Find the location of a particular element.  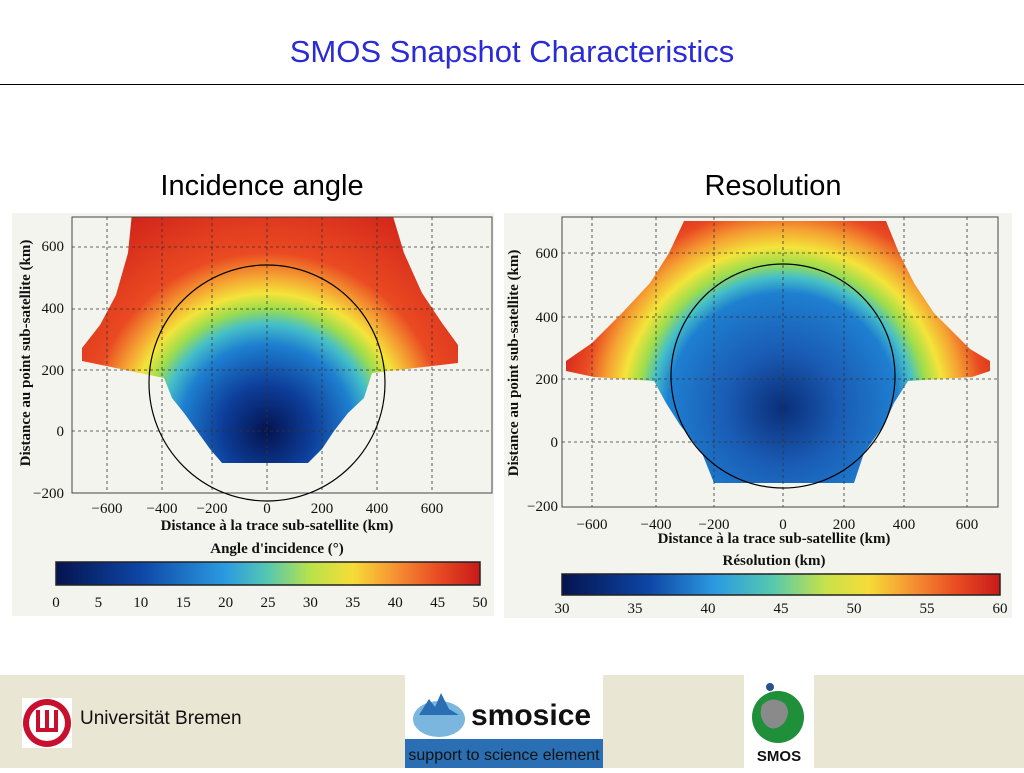

university-name: Universität Bremen is located at coordinates (161, 718).